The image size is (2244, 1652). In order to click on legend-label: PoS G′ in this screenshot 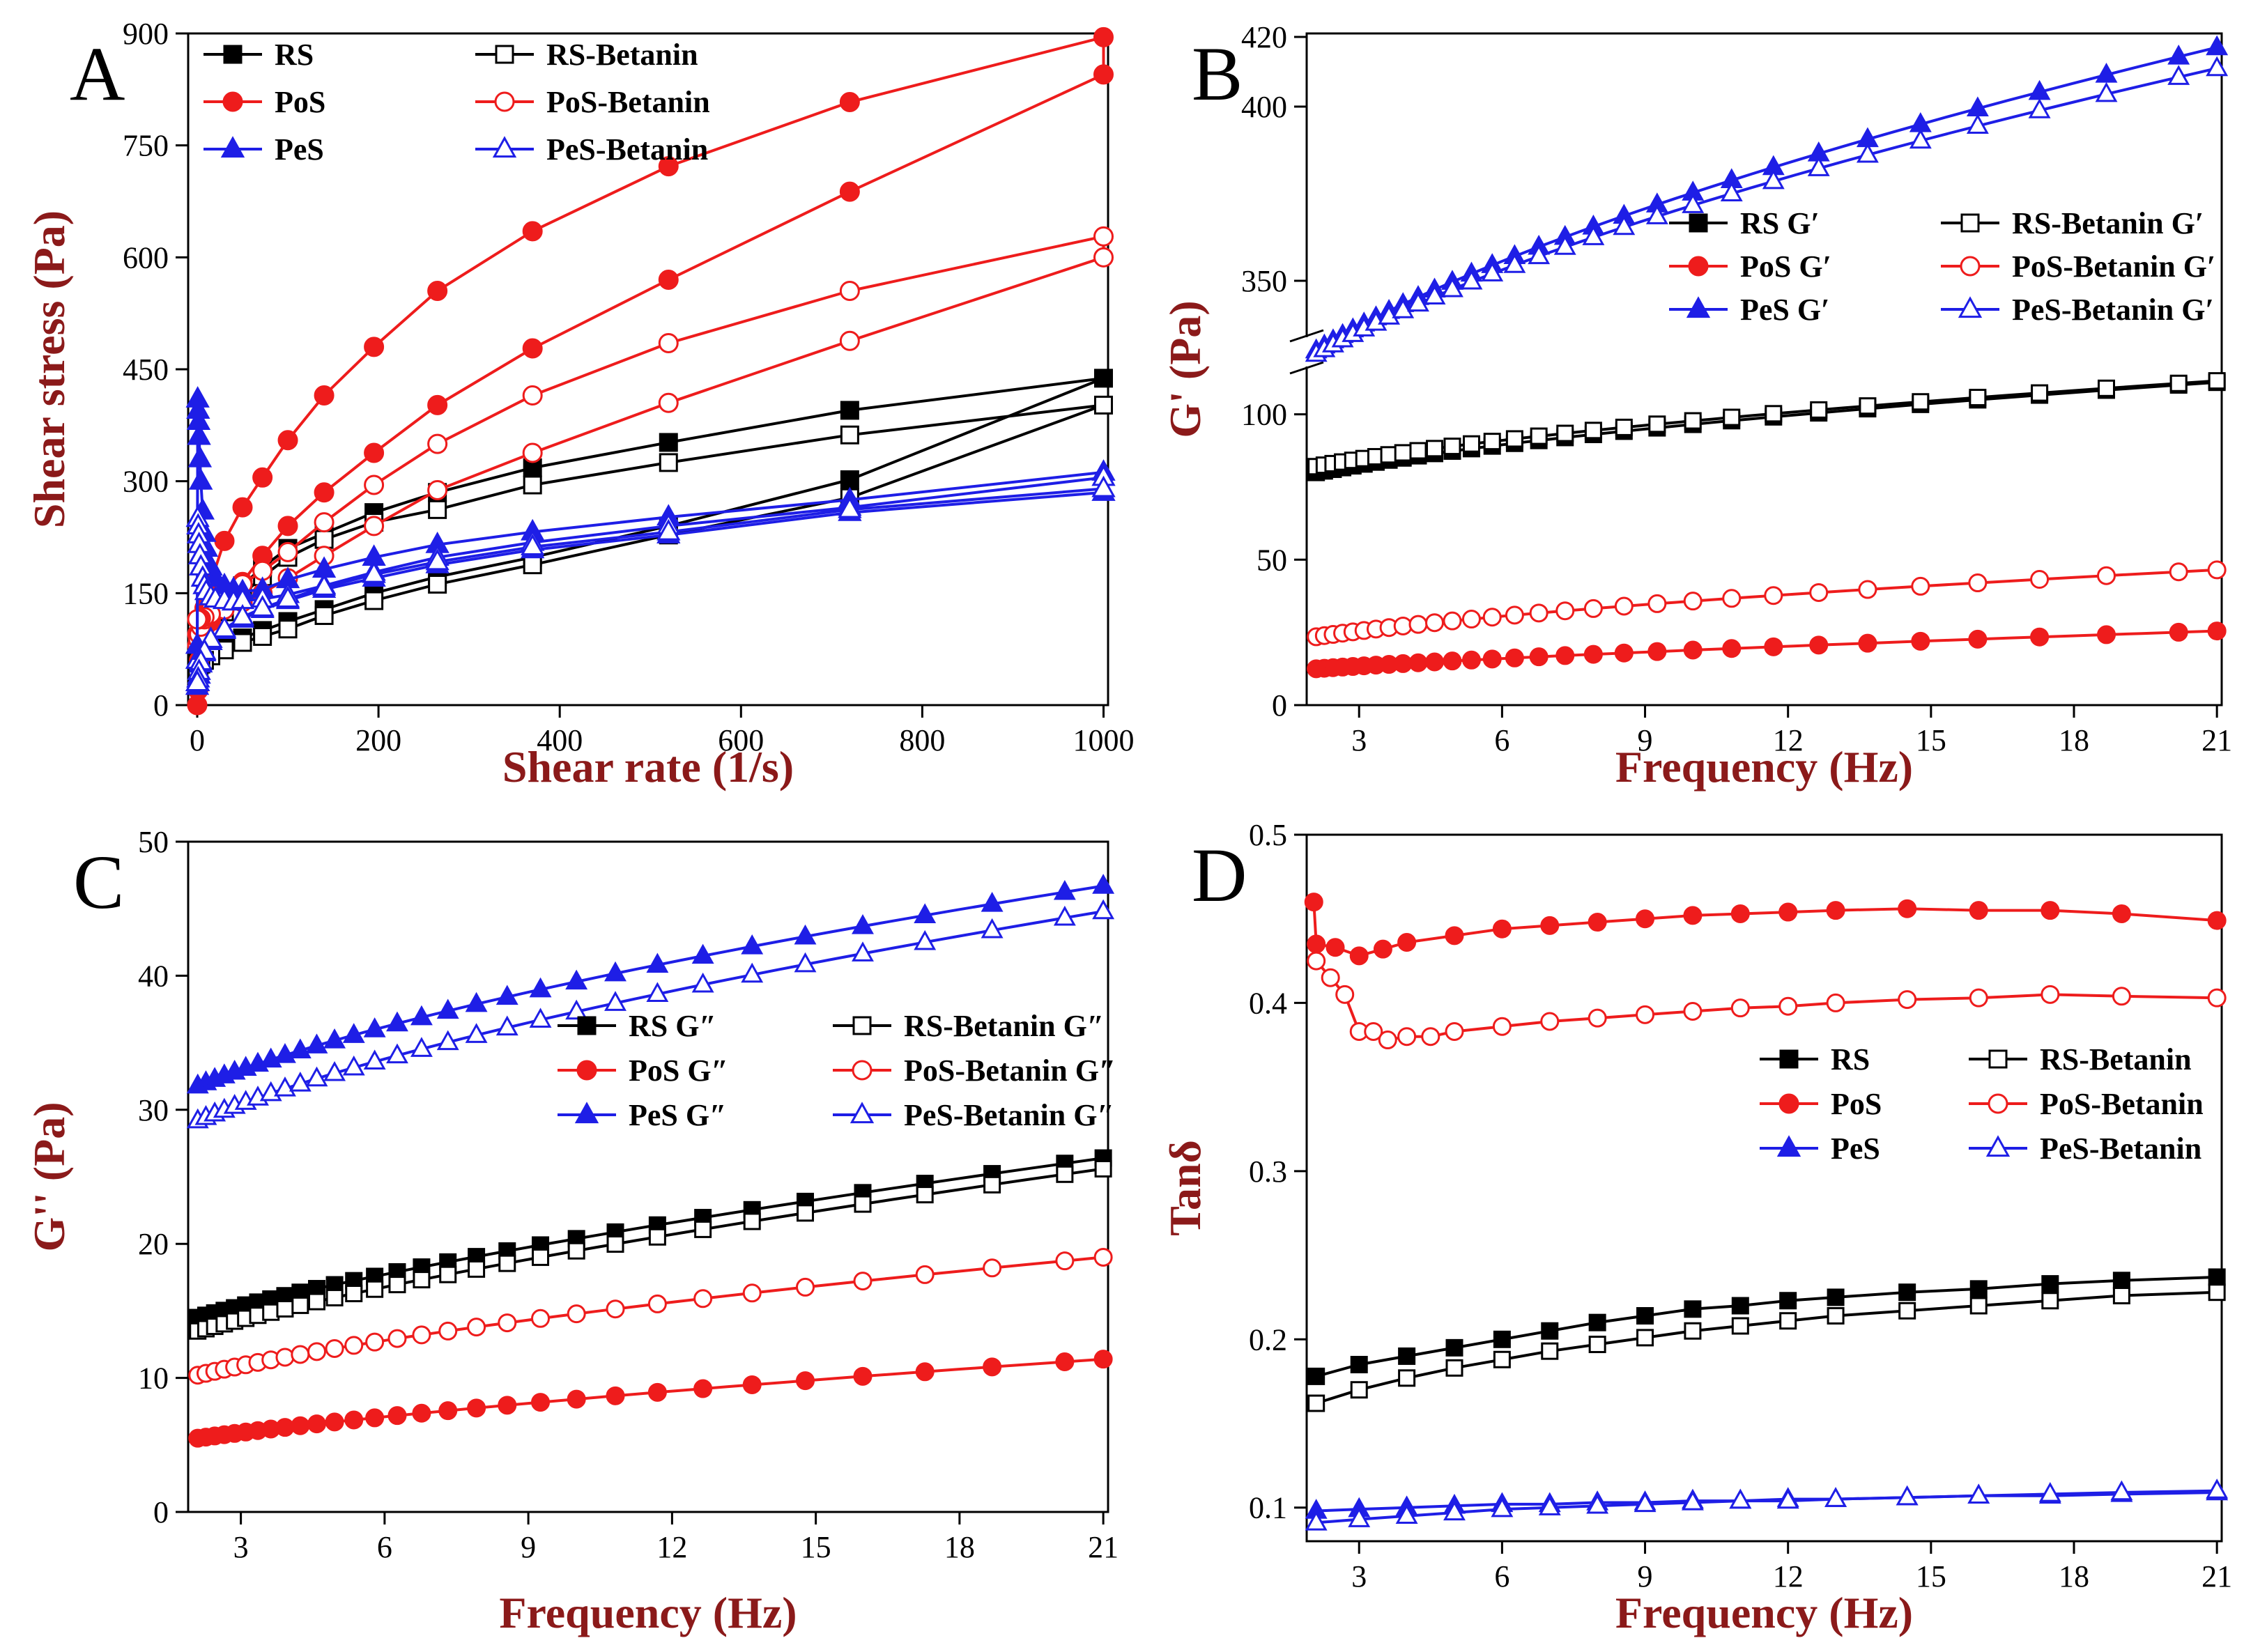, I will do `click(1786, 266)`.